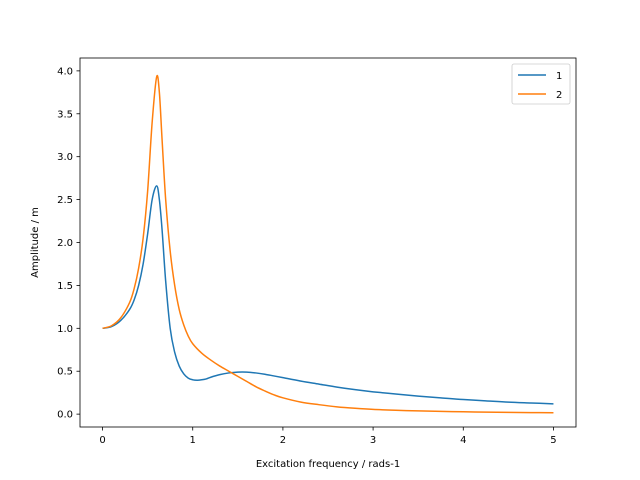  I want to click on y-tick-label: 0.0, so click(65, 415).